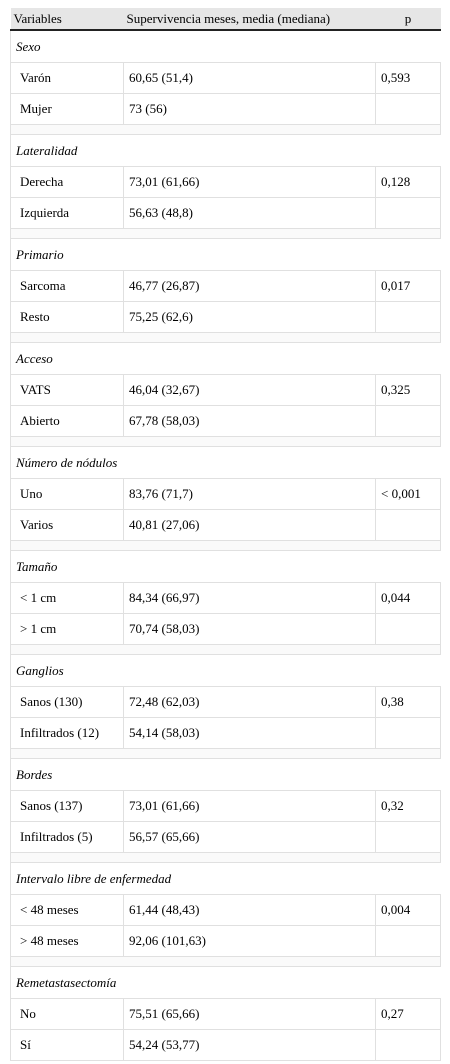  What do you see at coordinates (249, 702) in the screenshot?
I see `survival: 72,48 (62,03)` at bounding box center [249, 702].